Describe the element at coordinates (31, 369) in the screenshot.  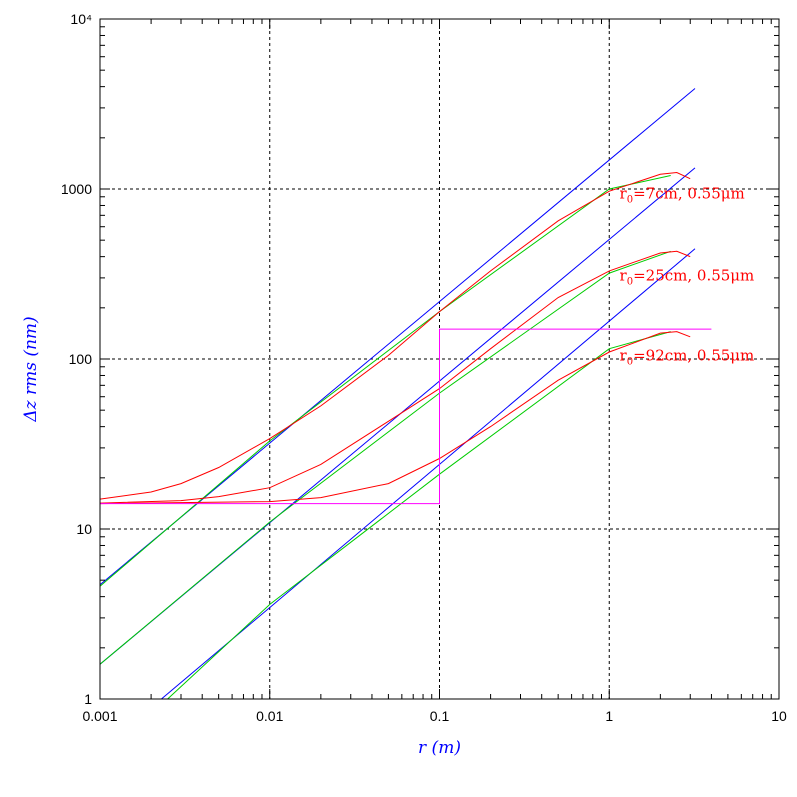
I see `y-axis-title: Δz rms (nm)` at that location.